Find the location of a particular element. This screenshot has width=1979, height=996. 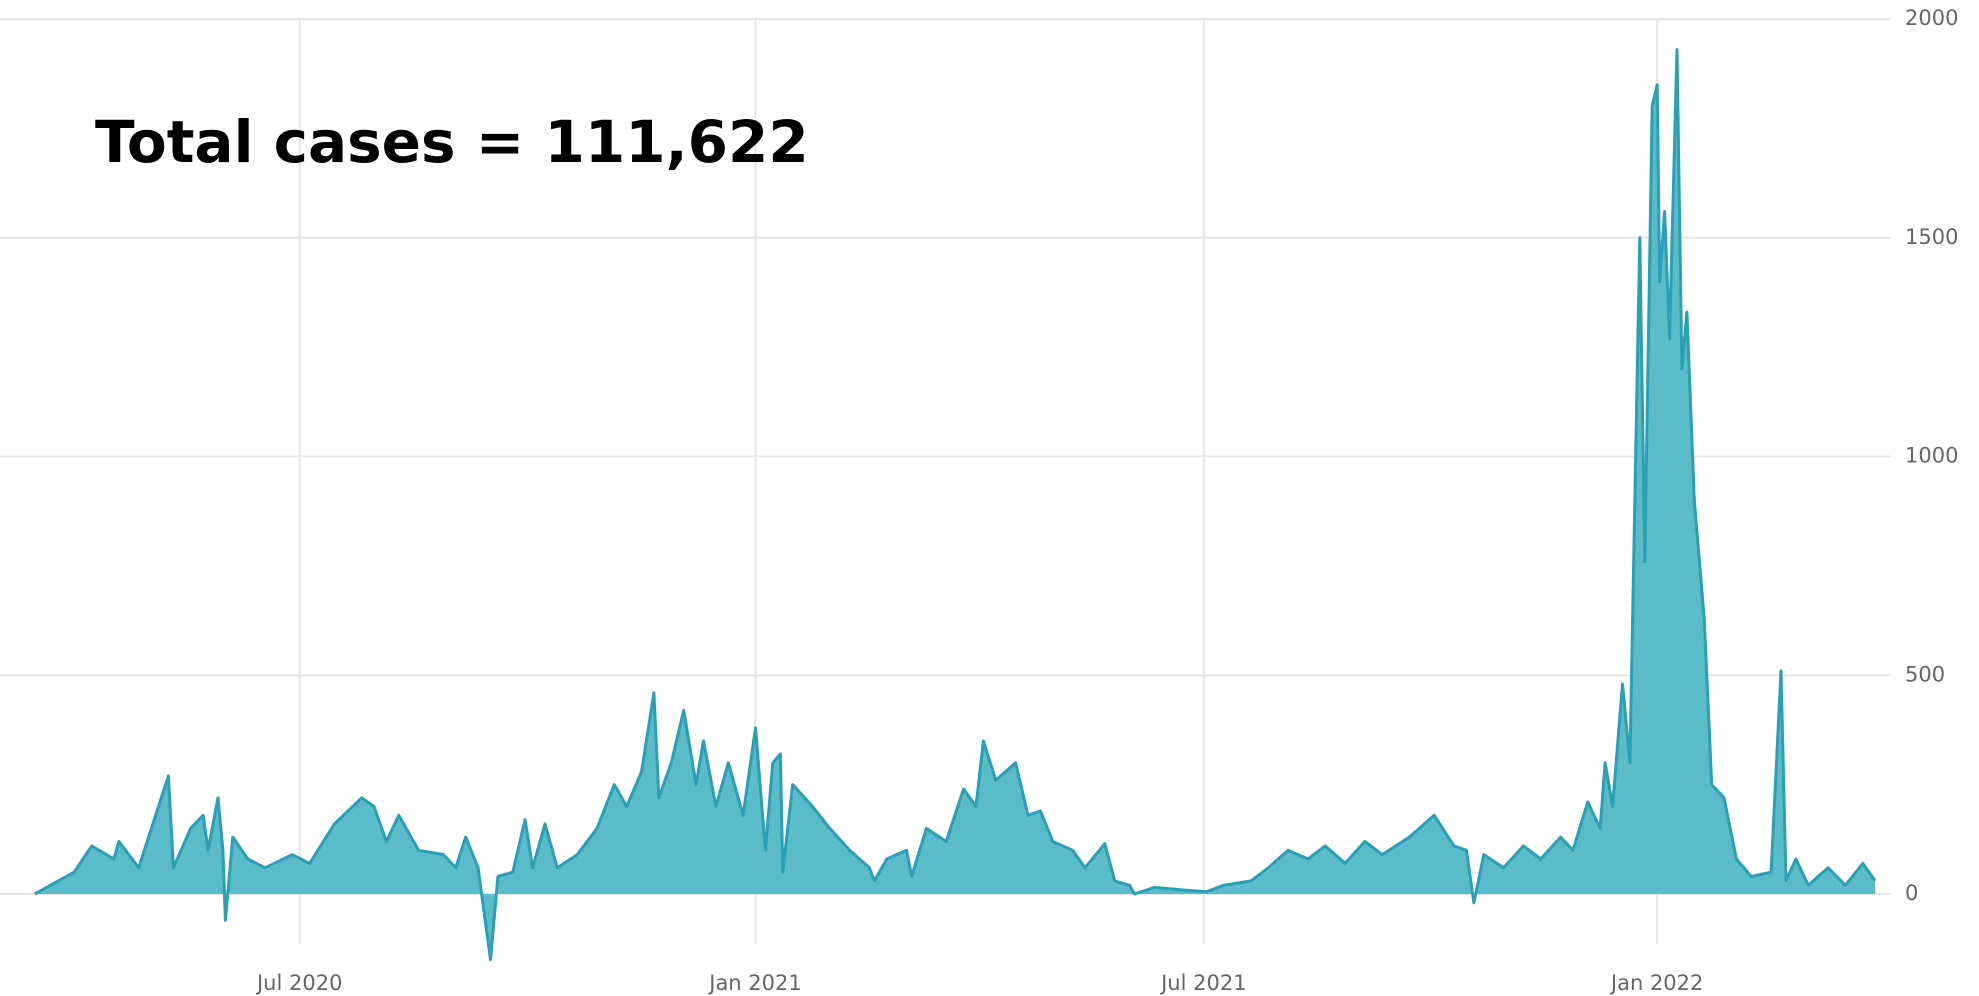

annotation: Total cases = 111,622 is located at coordinates (452, 142).